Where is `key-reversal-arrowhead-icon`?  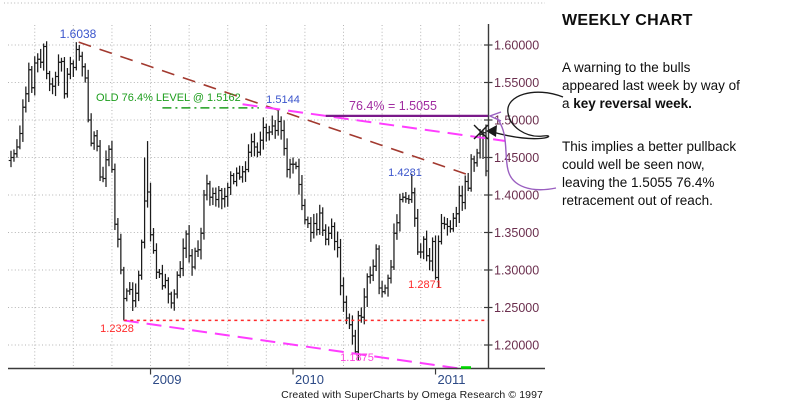
key-reversal-arrowhead-icon is located at coordinates (491, 131).